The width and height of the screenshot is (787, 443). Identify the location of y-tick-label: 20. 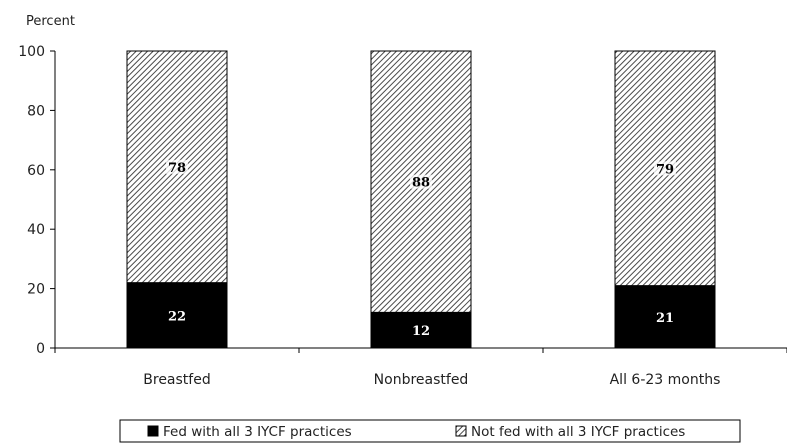
(36, 290).